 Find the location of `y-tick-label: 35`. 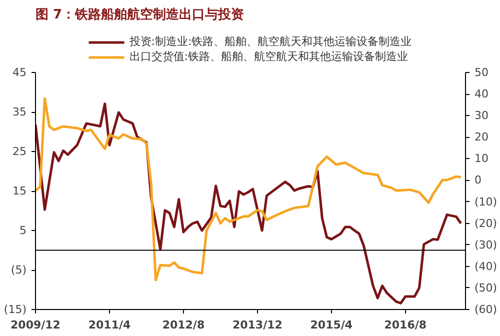

y-tick-label: 35 is located at coordinates (19, 112).